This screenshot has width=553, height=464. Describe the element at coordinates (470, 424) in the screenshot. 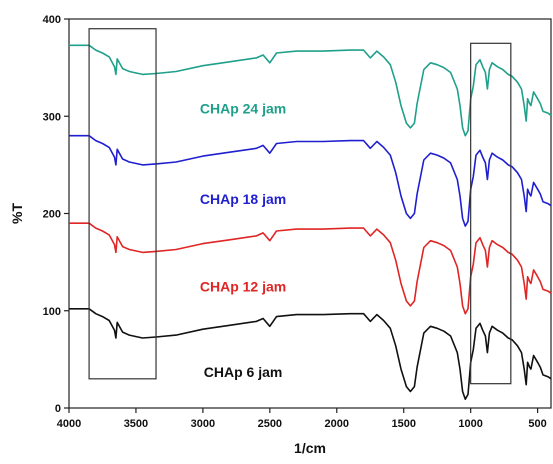

I see `x-tick-label: 1000` at that location.